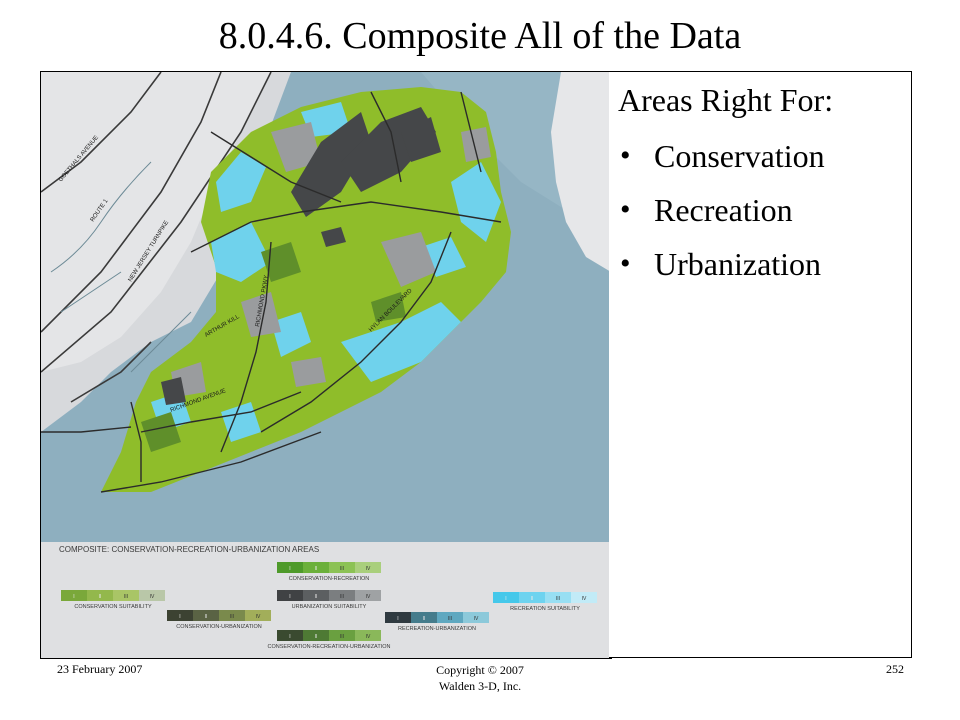 This screenshot has height=720, width=960. Describe the element at coordinates (329, 579) in the screenshot. I see `legend-label: CONSERVATION-RECREATION` at that location.